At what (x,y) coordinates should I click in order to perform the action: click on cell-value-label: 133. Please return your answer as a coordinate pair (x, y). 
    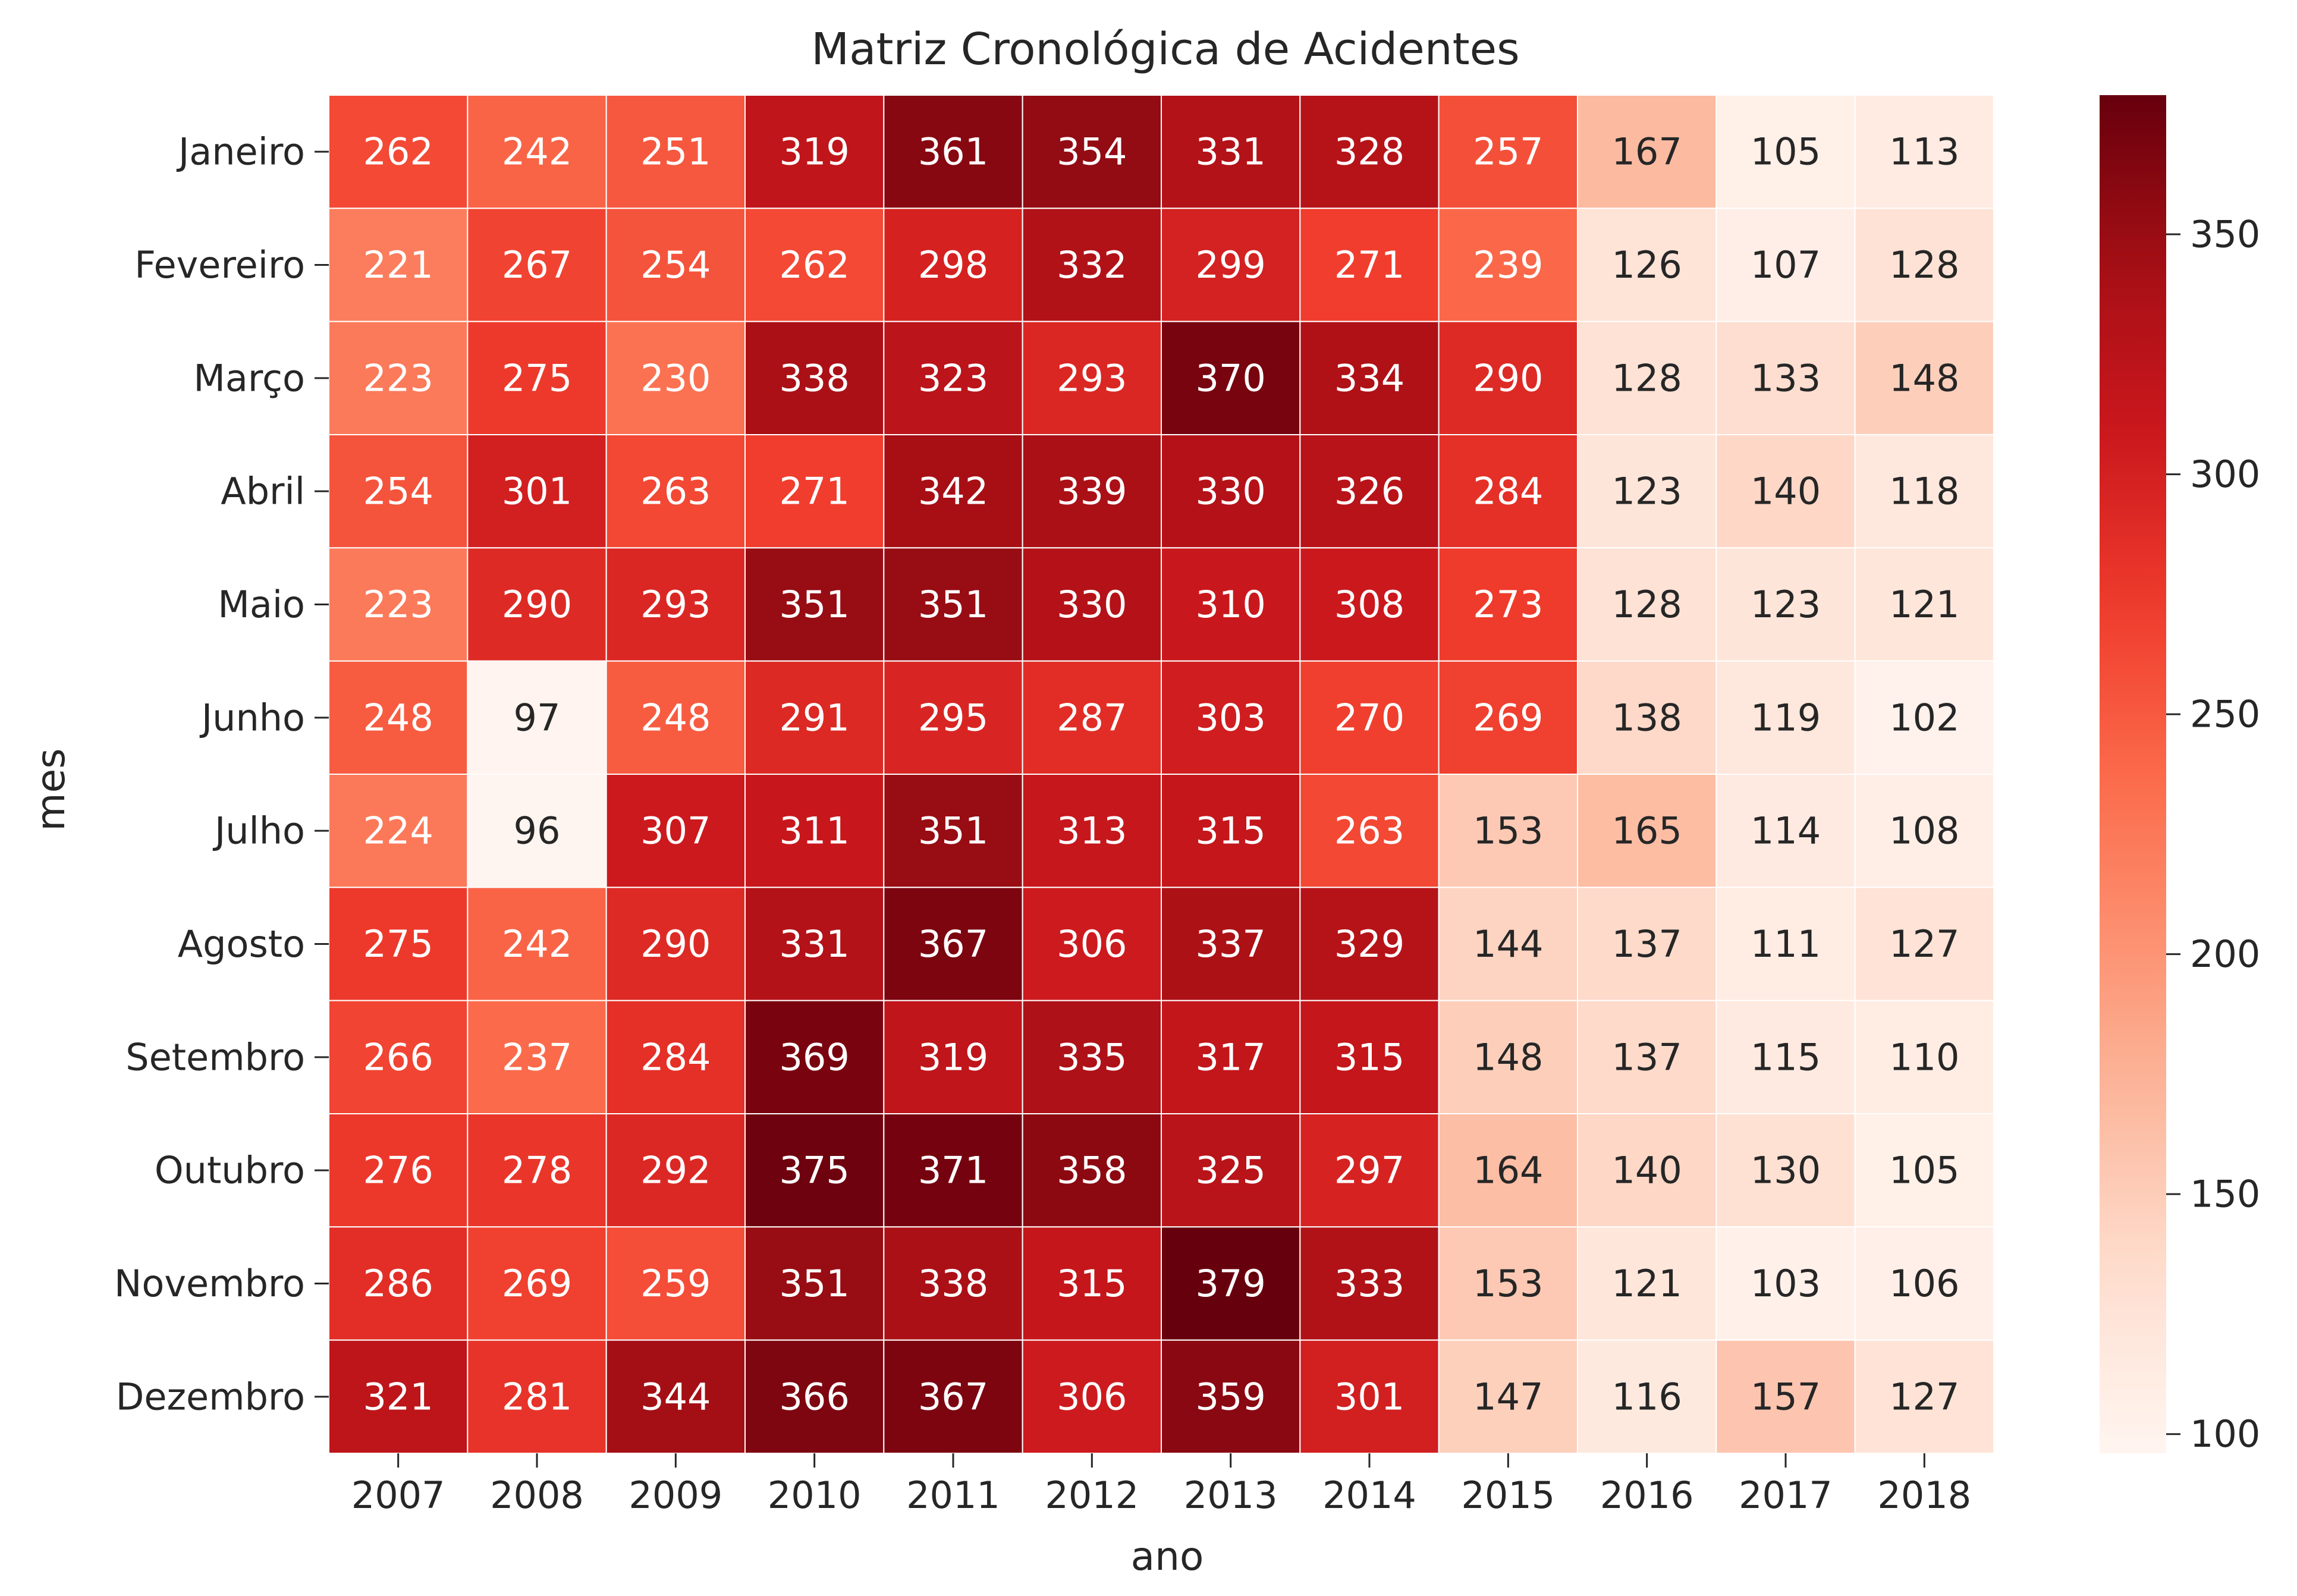
    Looking at the image, I should click on (1786, 378).